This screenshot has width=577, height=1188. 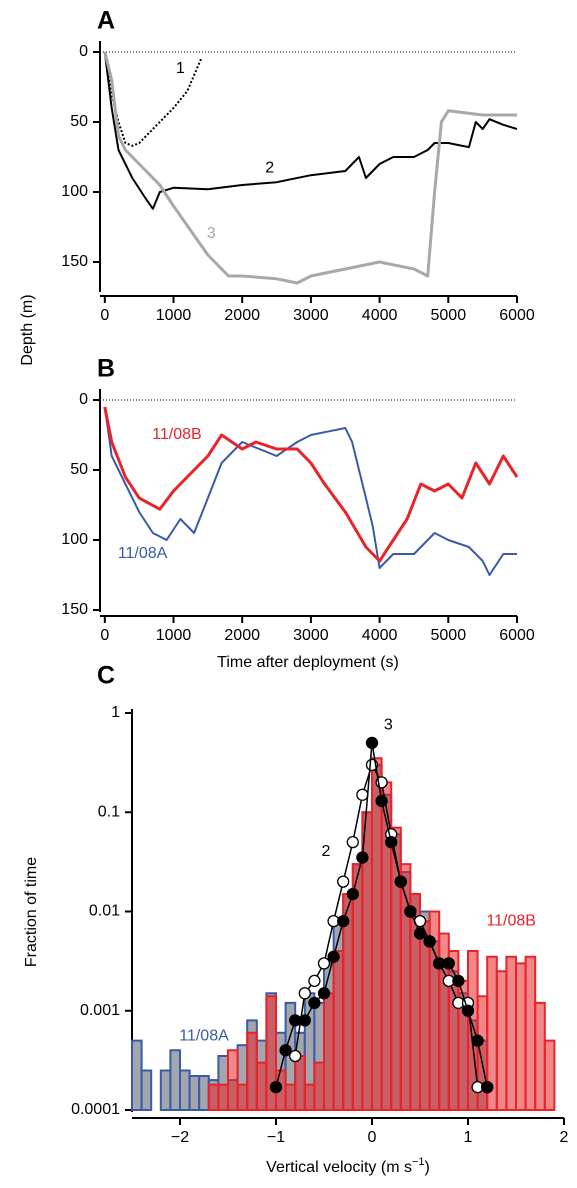 I want to click on y-tick-label: 0.1, so click(x=109, y=811).